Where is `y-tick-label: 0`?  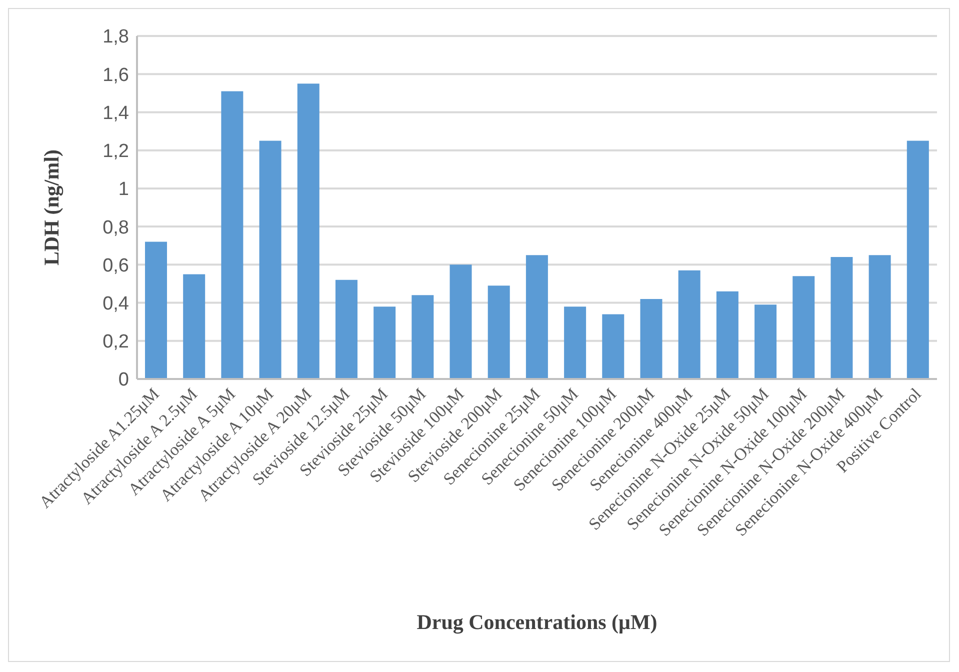 y-tick-label: 0 is located at coordinates (123, 380).